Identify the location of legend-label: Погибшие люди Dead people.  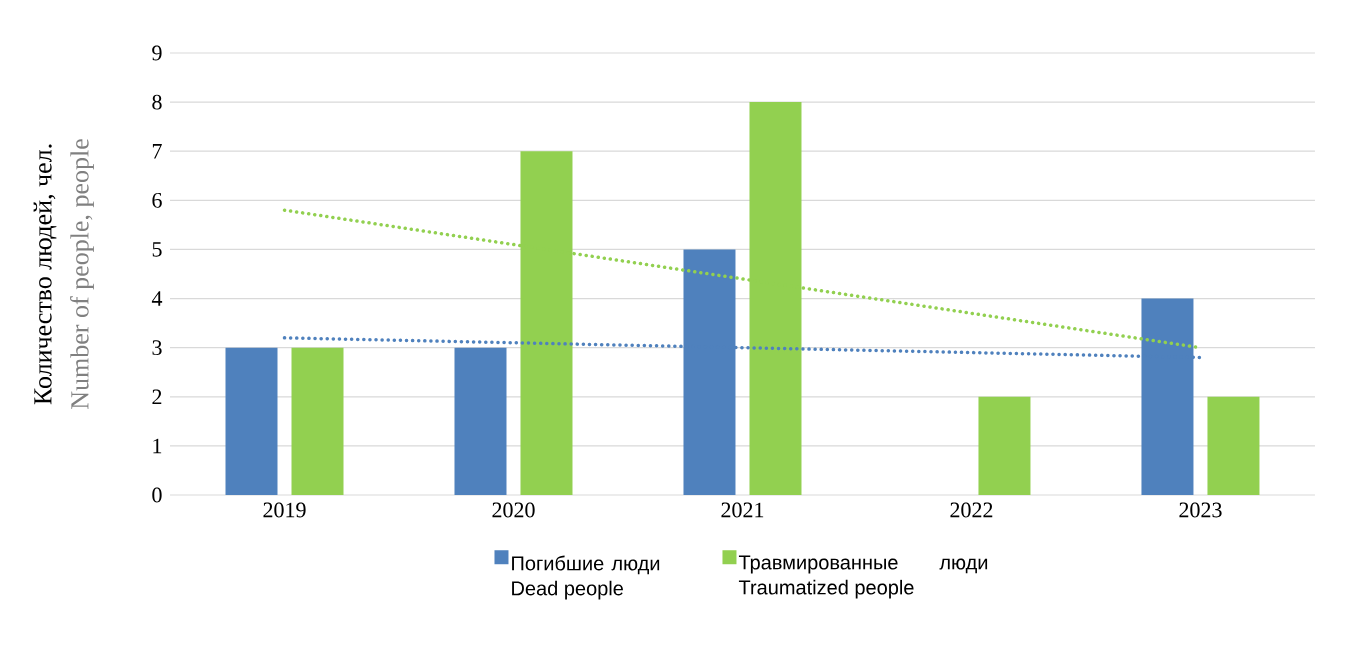
(586, 577).